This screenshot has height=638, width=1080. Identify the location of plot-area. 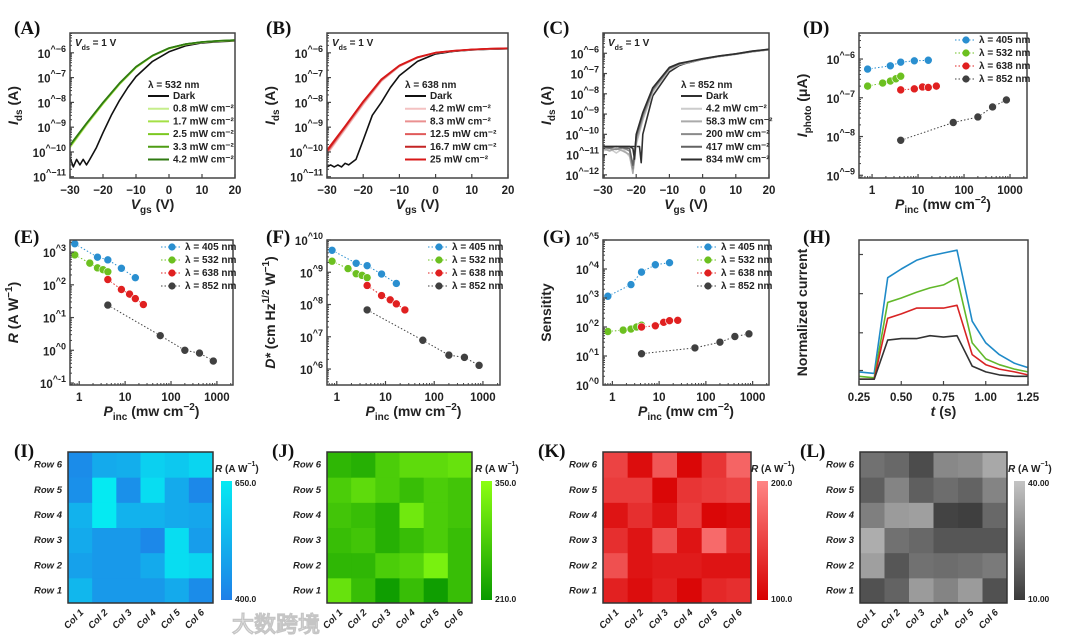
(405, 307).